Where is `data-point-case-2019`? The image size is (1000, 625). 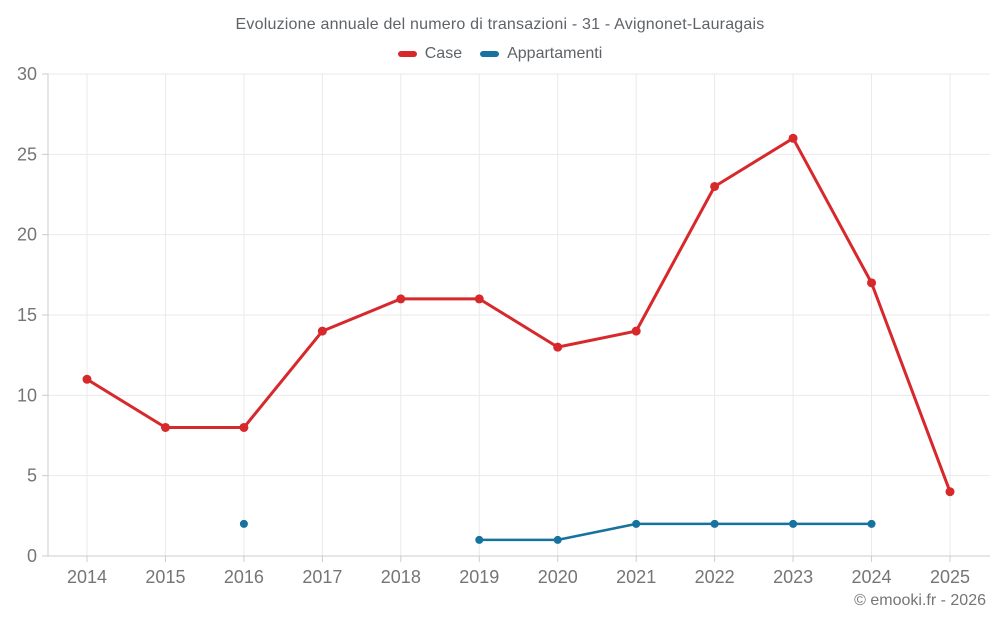 data-point-case-2019 is located at coordinates (479, 299).